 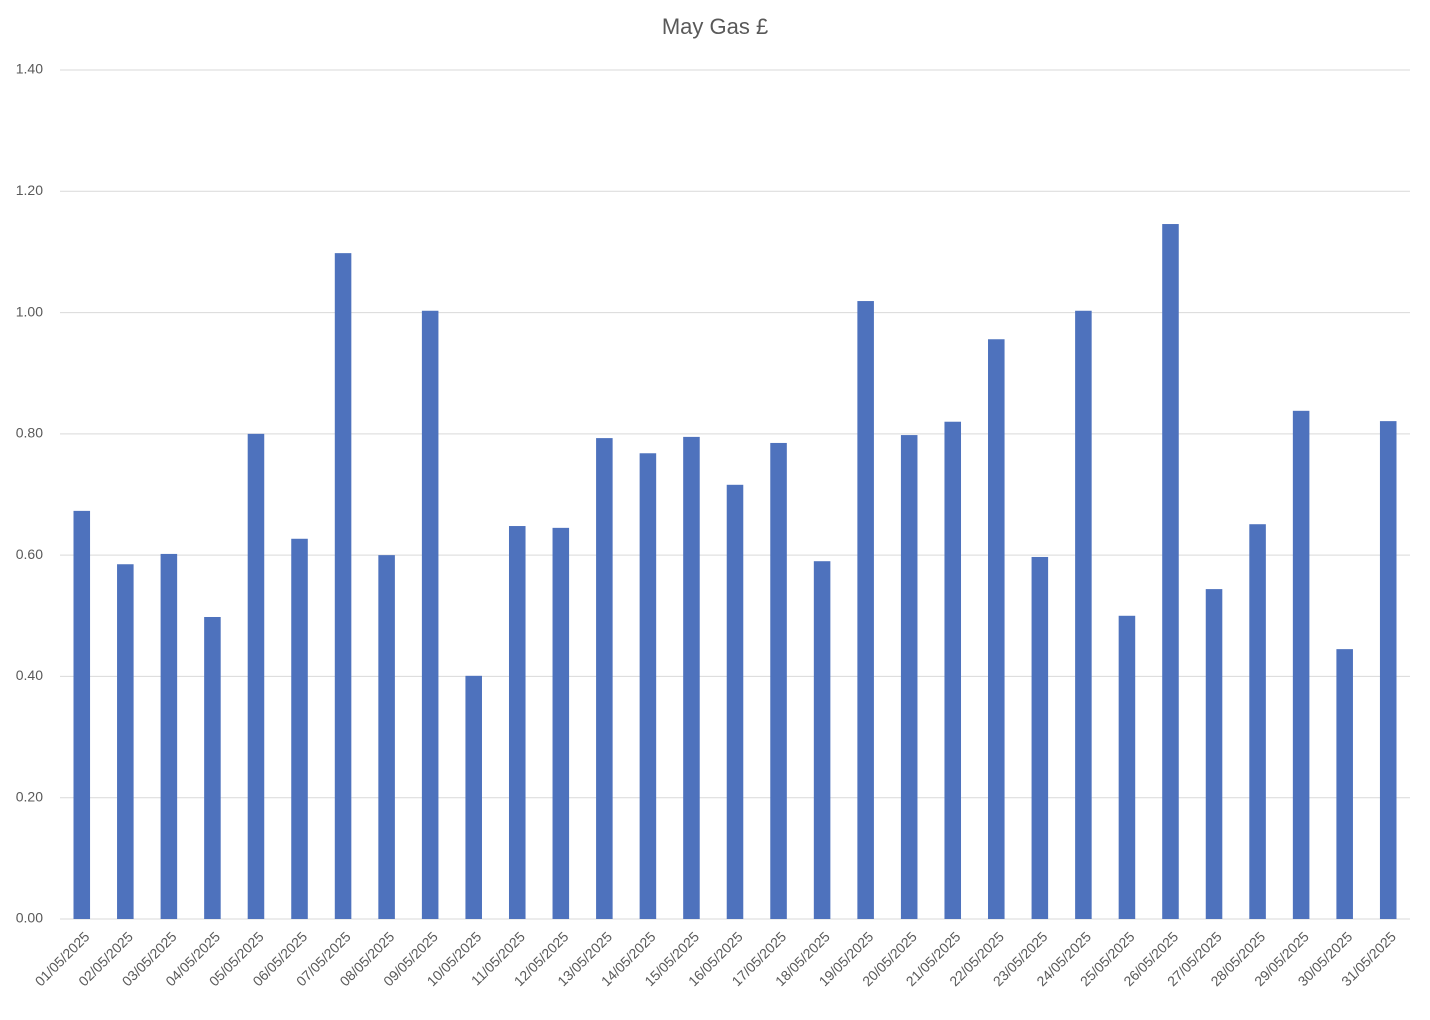 I want to click on y-tick-label: 0.00, so click(x=29, y=918).